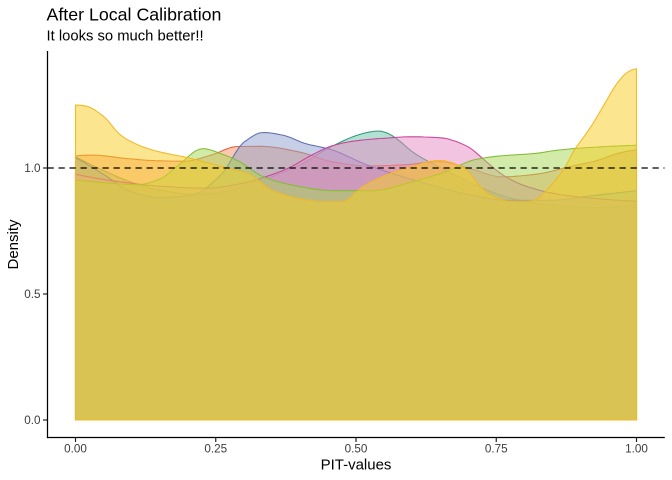 Image resolution: width=672 pixels, height=480 pixels. Describe the element at coordinates (496, 449) in the screenshot. I see `svg-text: 0.75` at that location.